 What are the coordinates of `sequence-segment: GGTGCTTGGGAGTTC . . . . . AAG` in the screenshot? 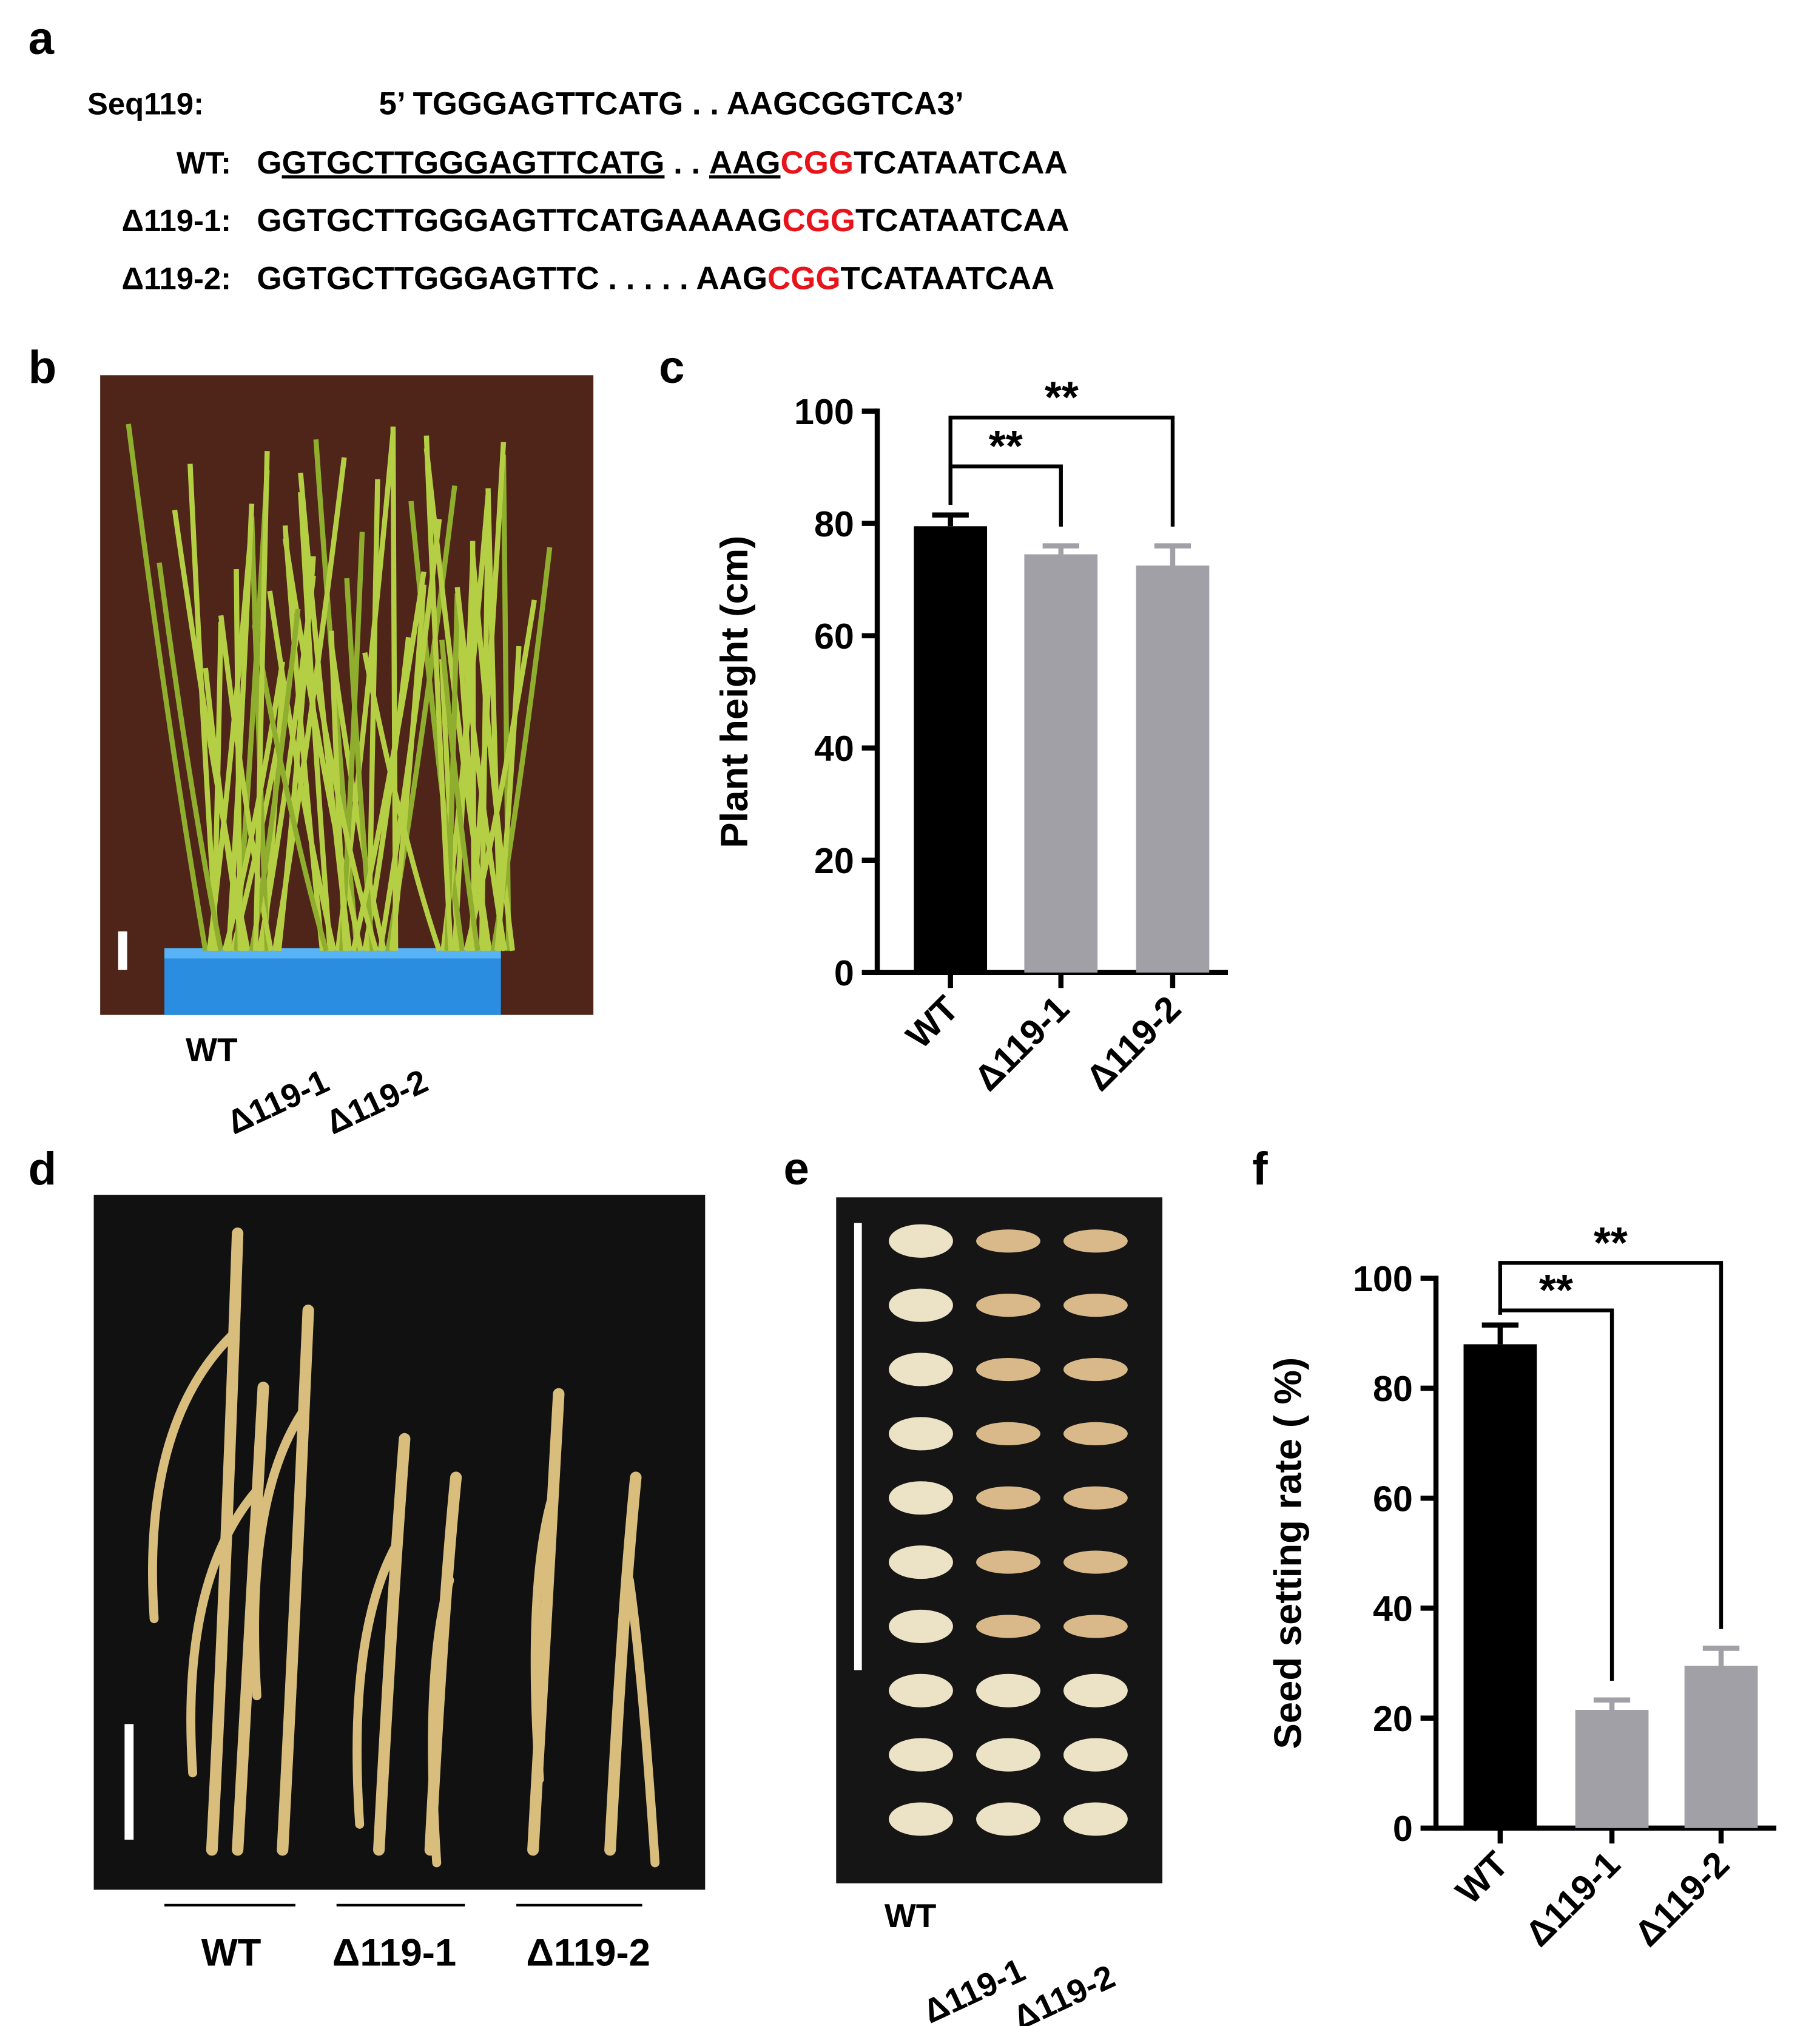 It's located at (512, 278).